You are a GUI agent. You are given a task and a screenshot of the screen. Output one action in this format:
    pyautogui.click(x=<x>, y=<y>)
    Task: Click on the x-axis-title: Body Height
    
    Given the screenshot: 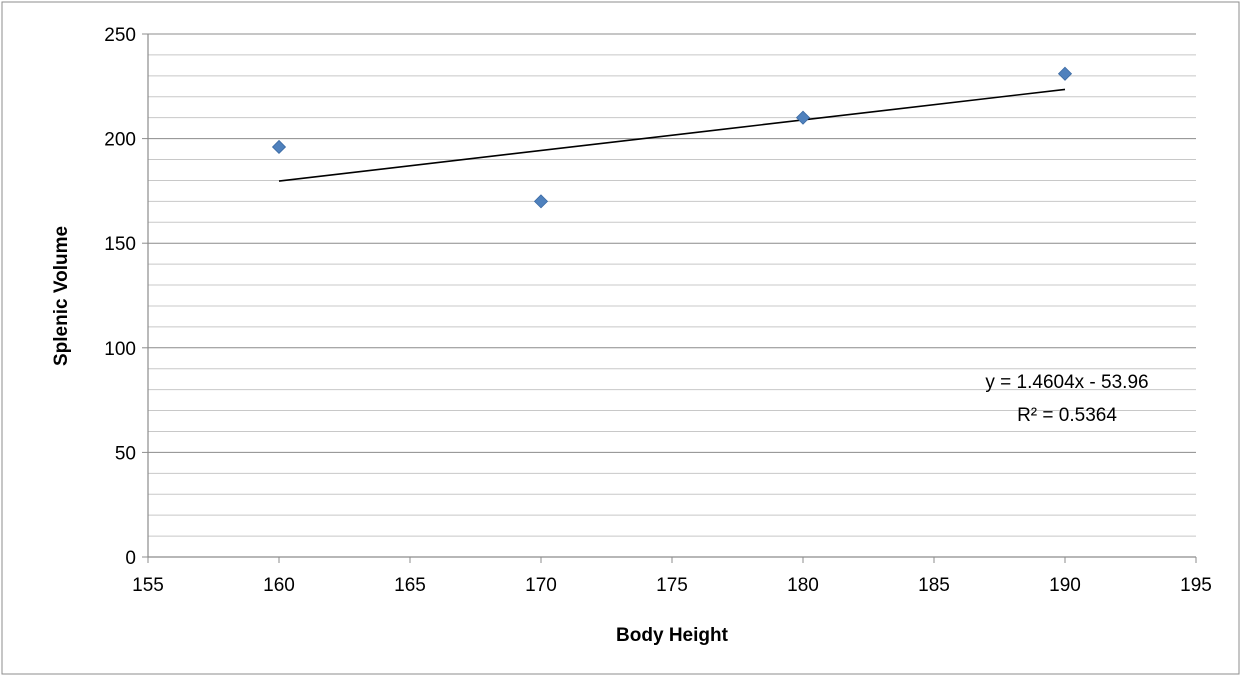 What is the action you would take?
    pyautogui.click(x=672, y=635)
    